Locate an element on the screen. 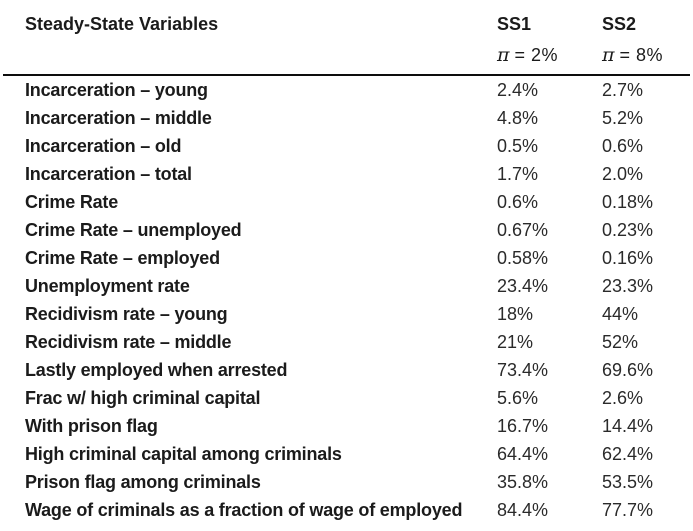  pi-condition-ss1: = 2% is located at coordinates (536, 55).